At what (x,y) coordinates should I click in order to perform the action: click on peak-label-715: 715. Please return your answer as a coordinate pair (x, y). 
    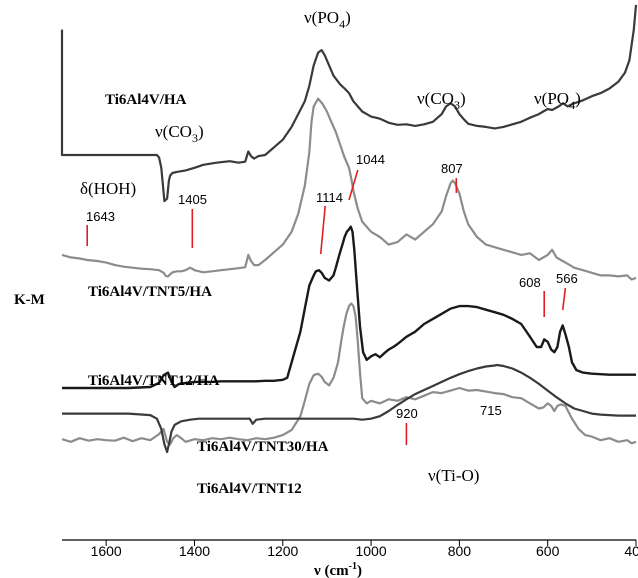
    Looking at the image, I should click on (491, 410).